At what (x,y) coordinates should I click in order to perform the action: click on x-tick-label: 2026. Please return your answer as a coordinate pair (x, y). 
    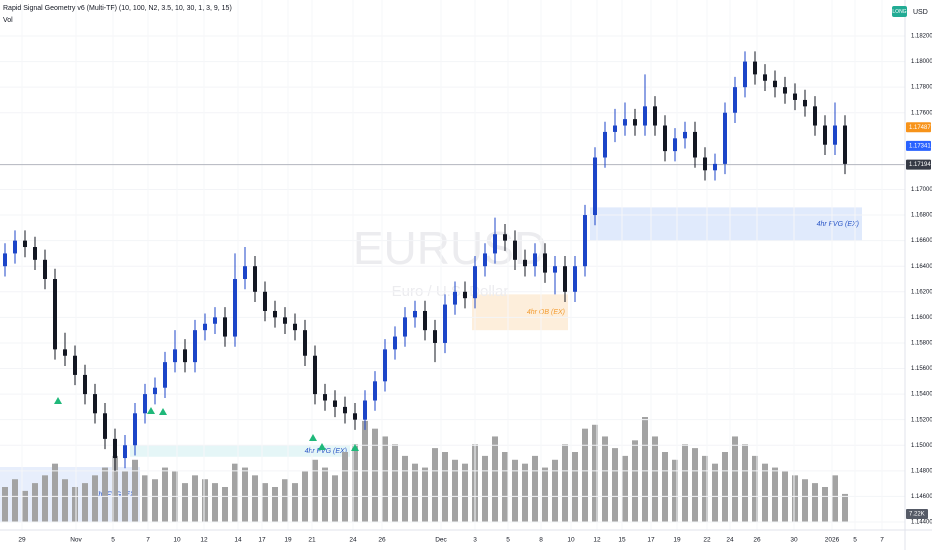
    Looking at the image, I should click on (832, 540).